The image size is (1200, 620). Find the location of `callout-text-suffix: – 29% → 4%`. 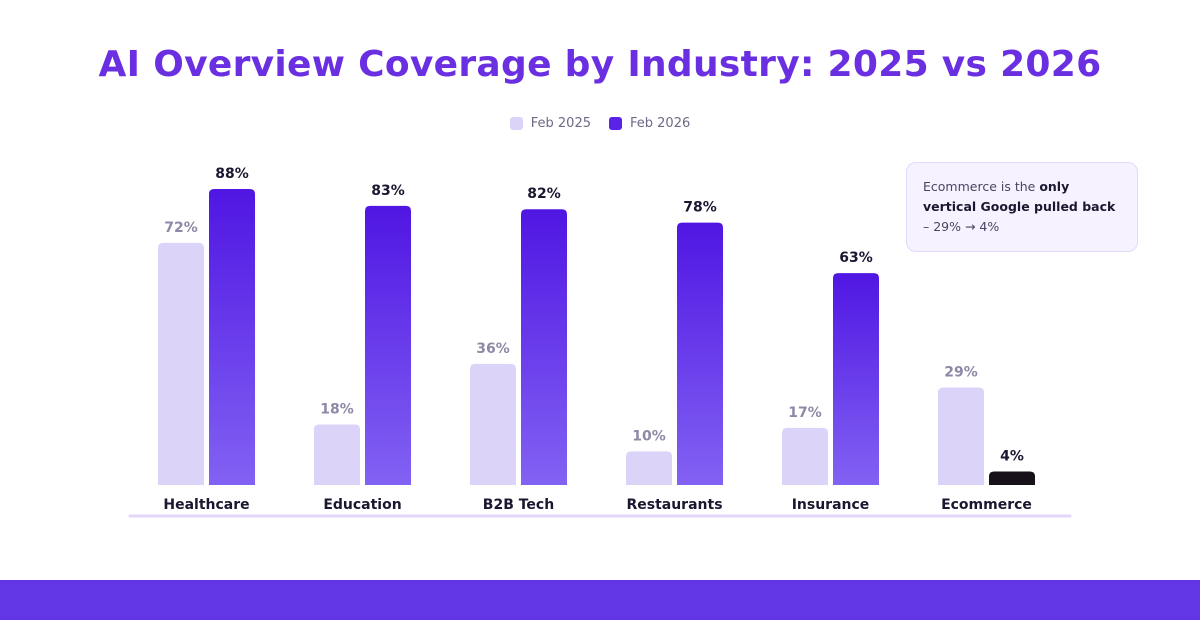

callout-text-suffix: – 29% → 4% is located at coordinates (961, 226).